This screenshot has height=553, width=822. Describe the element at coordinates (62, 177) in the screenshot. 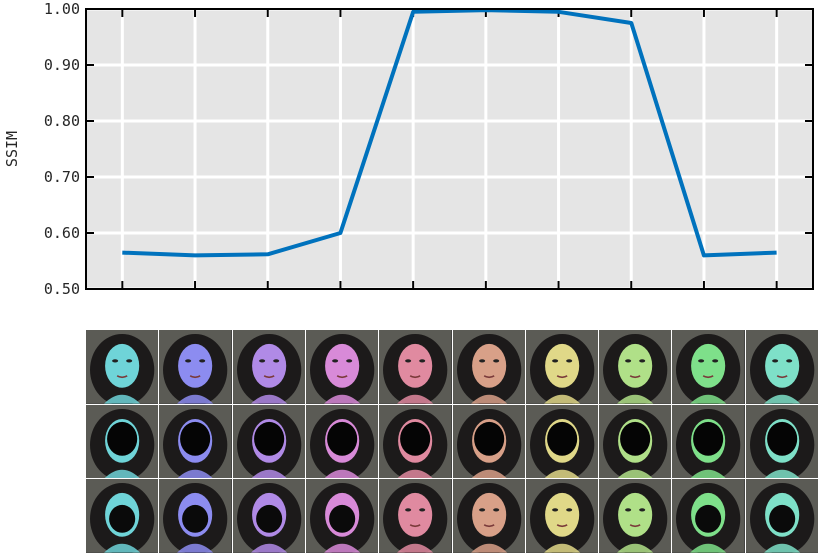

I see `y-tick-label: 0.70` at that location.